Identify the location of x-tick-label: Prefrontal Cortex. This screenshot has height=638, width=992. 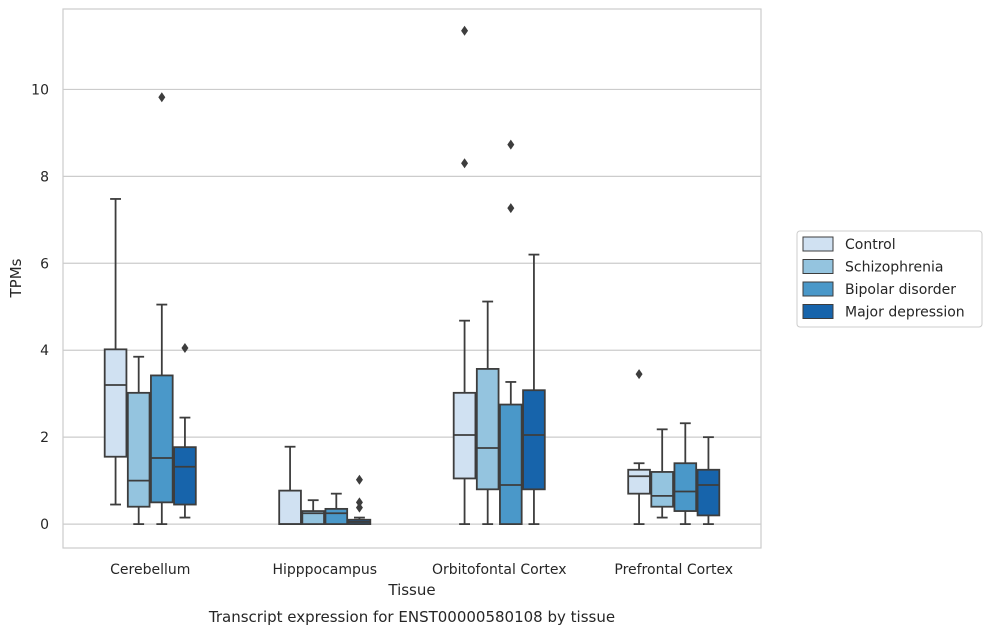
(673, 570).